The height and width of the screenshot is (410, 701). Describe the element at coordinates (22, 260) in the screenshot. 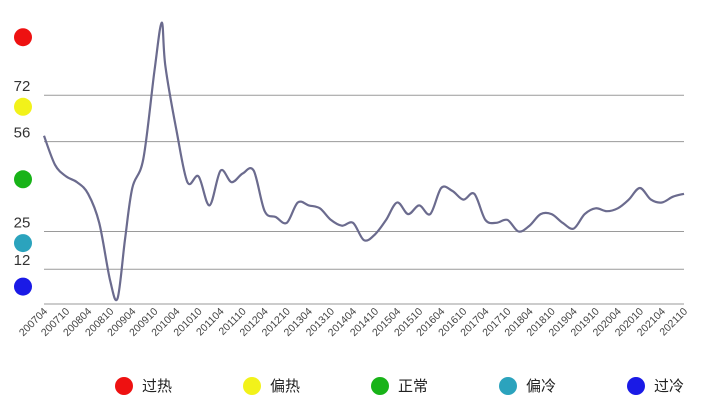

I see `y-tick-label: 12` at that location.